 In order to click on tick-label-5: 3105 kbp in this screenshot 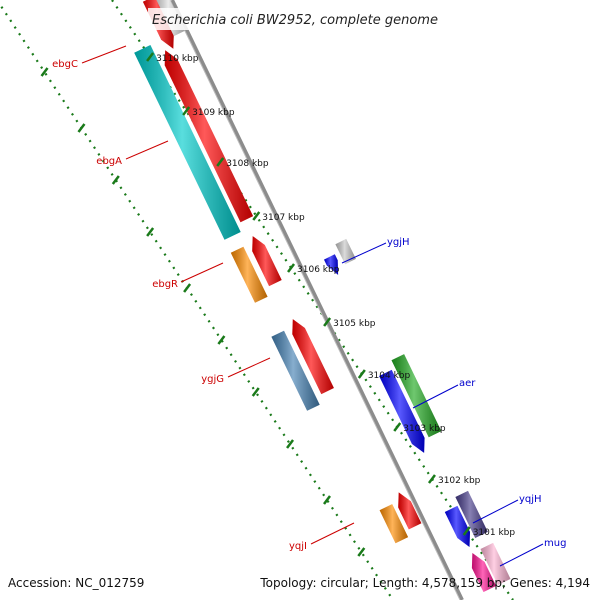, I will do `click(354, 324)`.